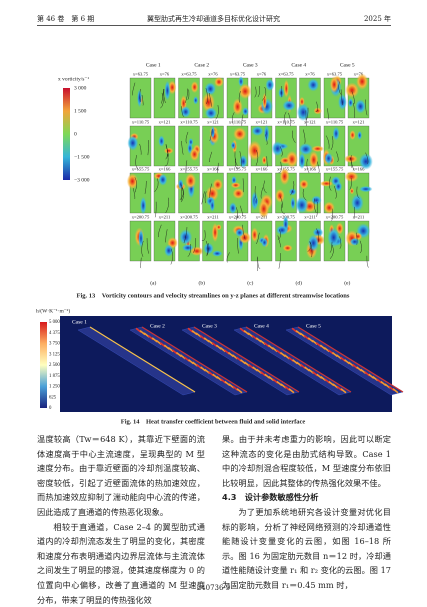  What do you see at coordinates (80, 111) in the screenshot?
I see `colorbar-tick: 1 500` at bounding box center [80, 111].